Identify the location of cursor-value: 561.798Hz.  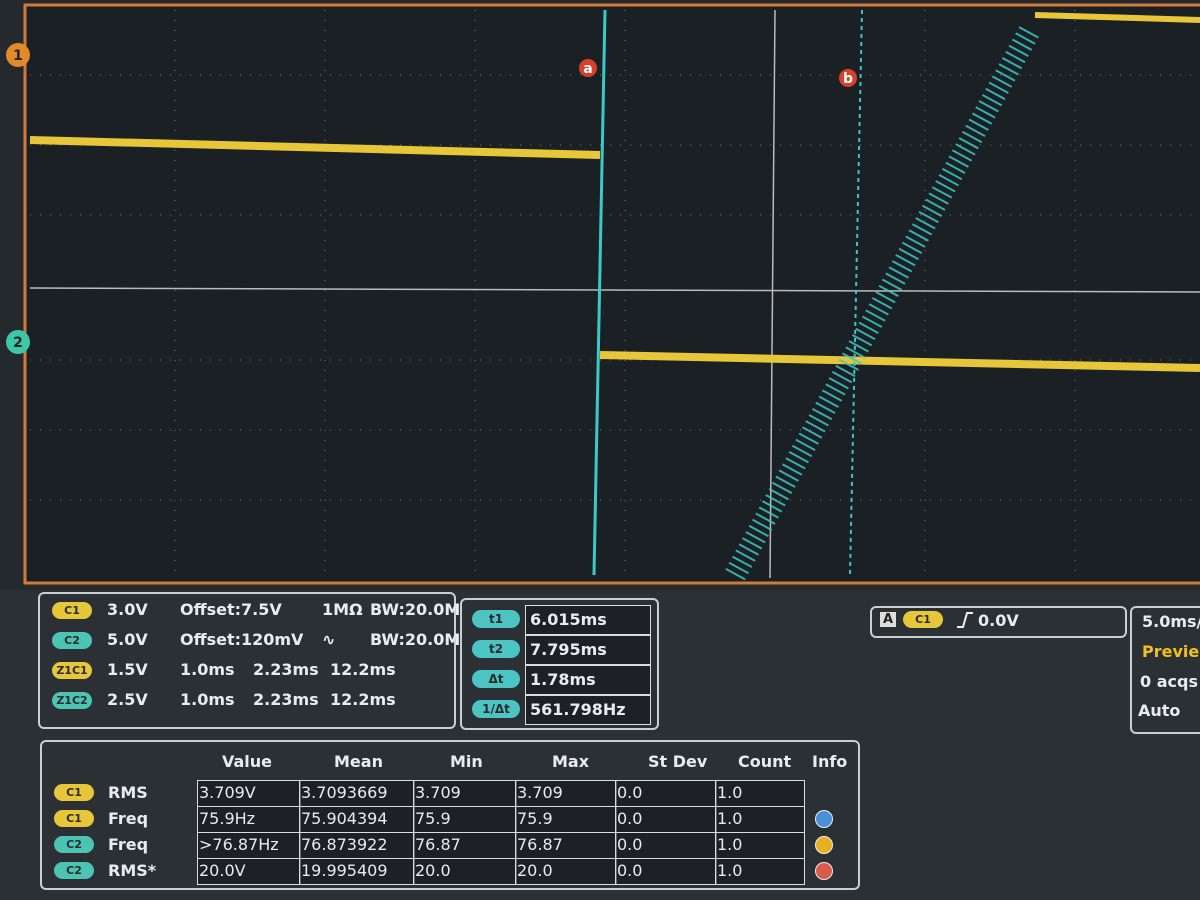
(578, 709).